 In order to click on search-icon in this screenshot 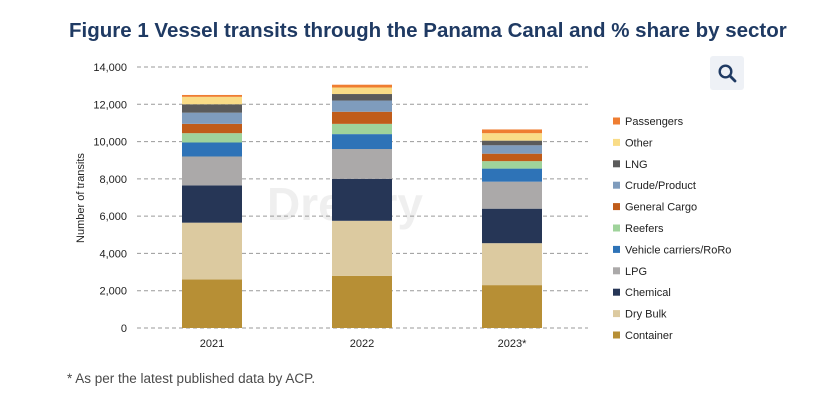, I will do `click(727, 73)`.